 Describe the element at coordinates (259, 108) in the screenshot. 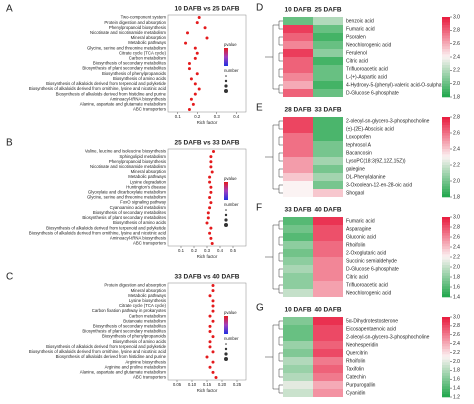

I see `panel-label: E` at that location.